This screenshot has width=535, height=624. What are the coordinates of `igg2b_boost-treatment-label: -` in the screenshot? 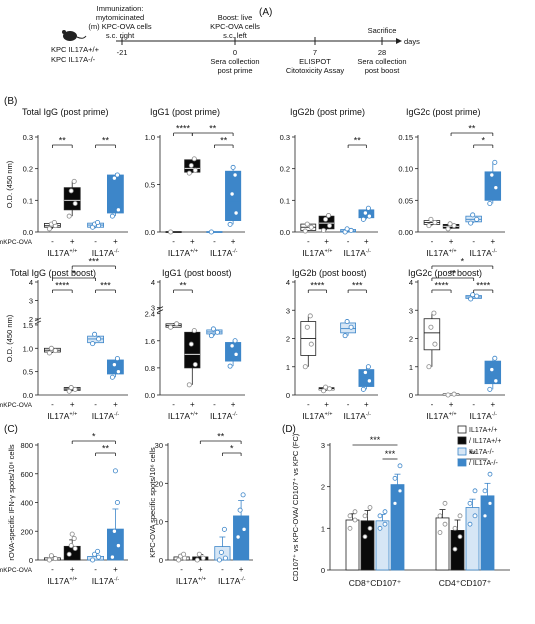 It's located at (348, 404).